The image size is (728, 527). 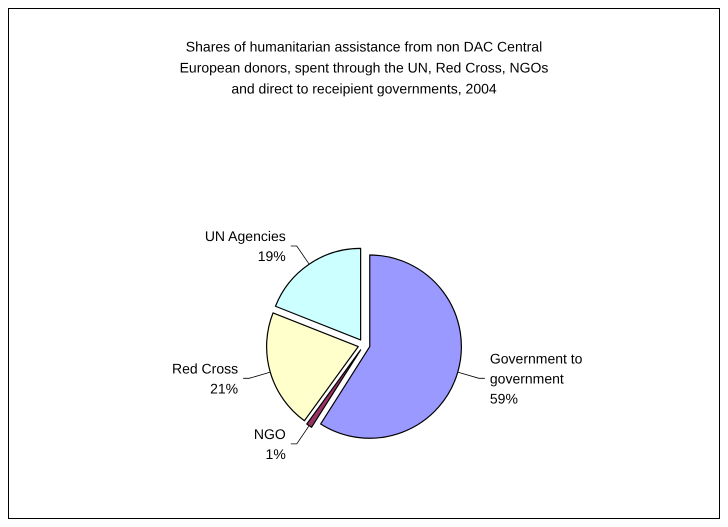 I want to click on data-label: 59%, so click(x=504, y=398).